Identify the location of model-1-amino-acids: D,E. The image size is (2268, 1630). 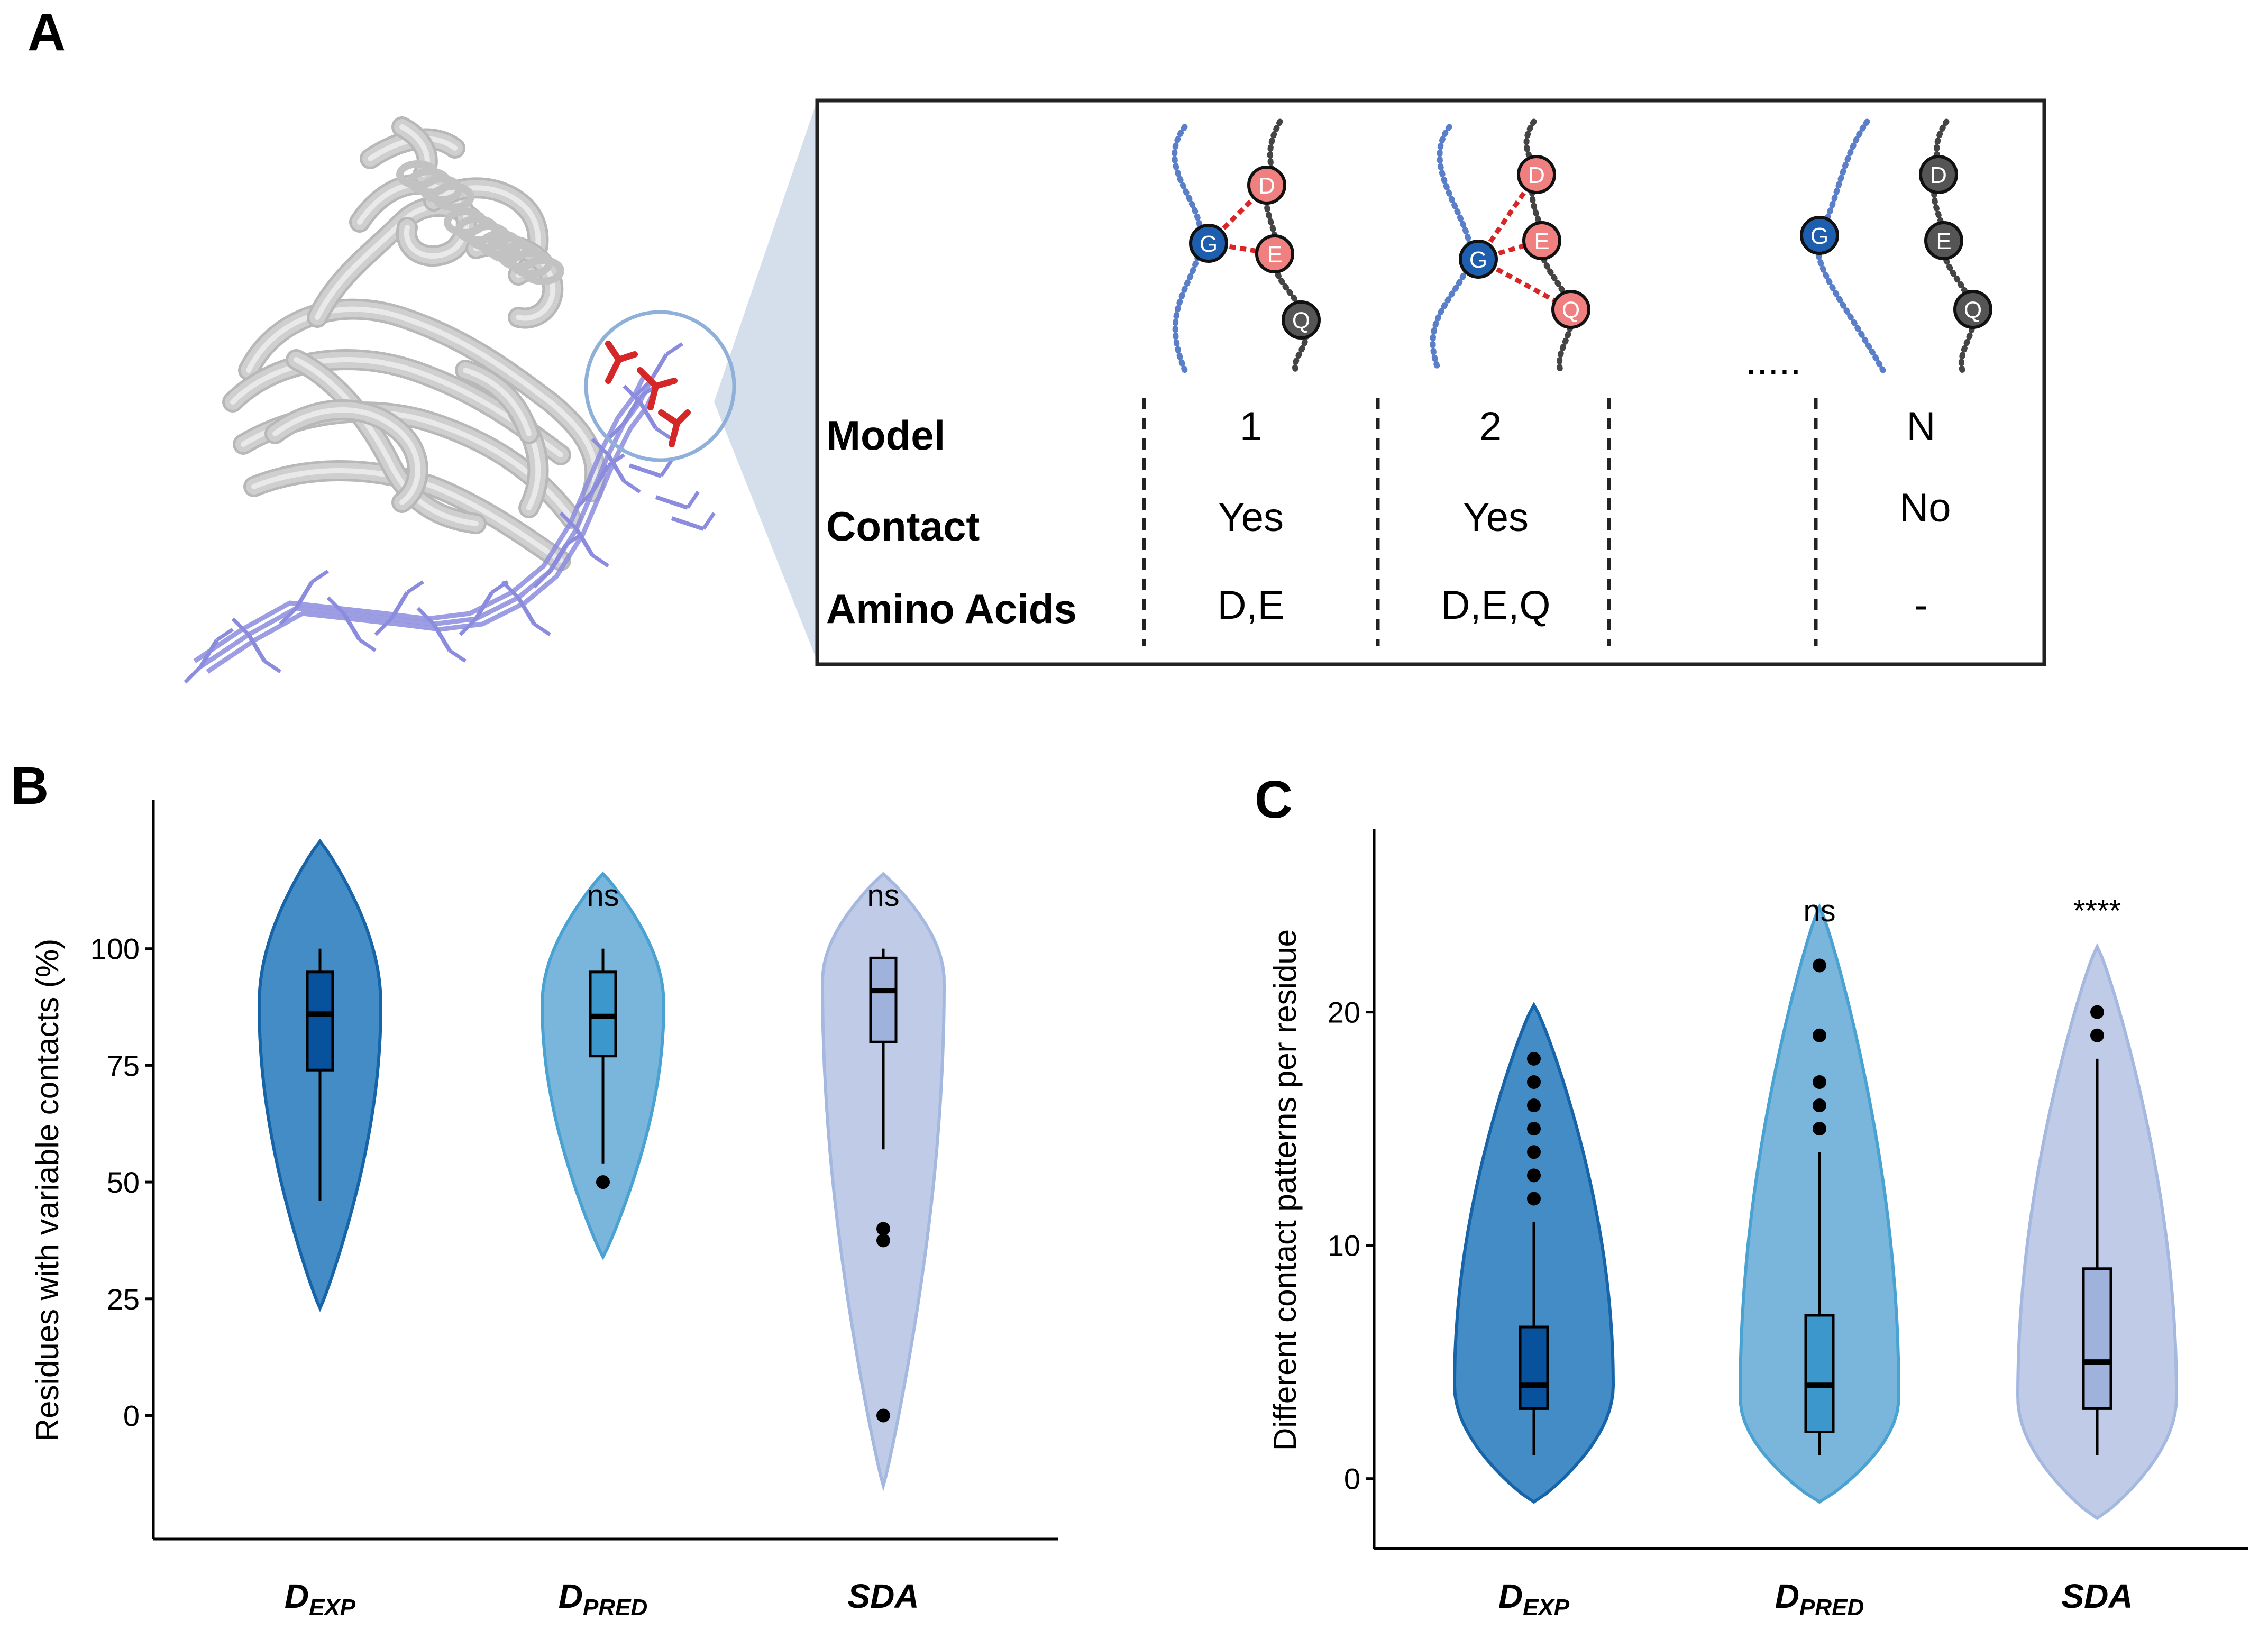
(1251, 605).